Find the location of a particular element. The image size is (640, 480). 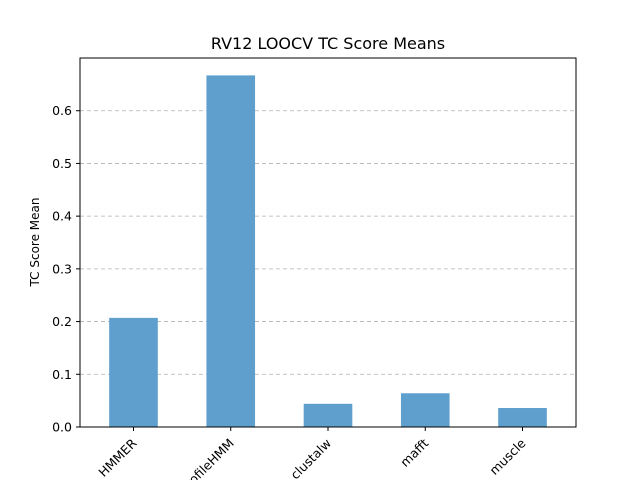

x-tick-label: HMMER is located at coordinates (117, 457).